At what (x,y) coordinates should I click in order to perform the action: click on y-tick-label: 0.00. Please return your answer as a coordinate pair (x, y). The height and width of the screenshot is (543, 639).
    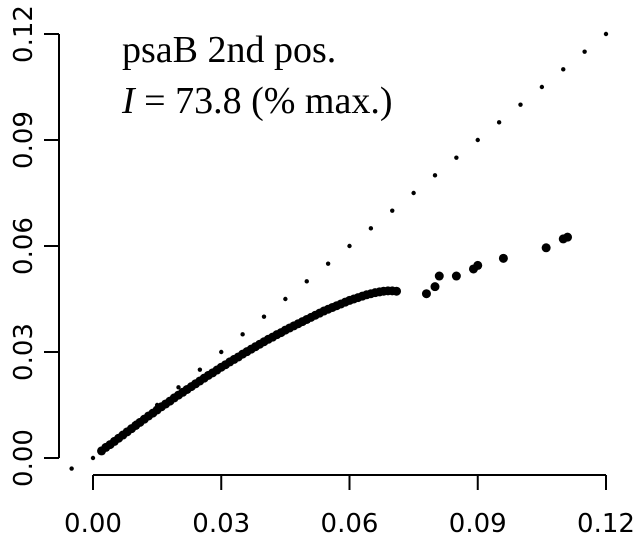
    Looking at the image, I should click on (24, 458).